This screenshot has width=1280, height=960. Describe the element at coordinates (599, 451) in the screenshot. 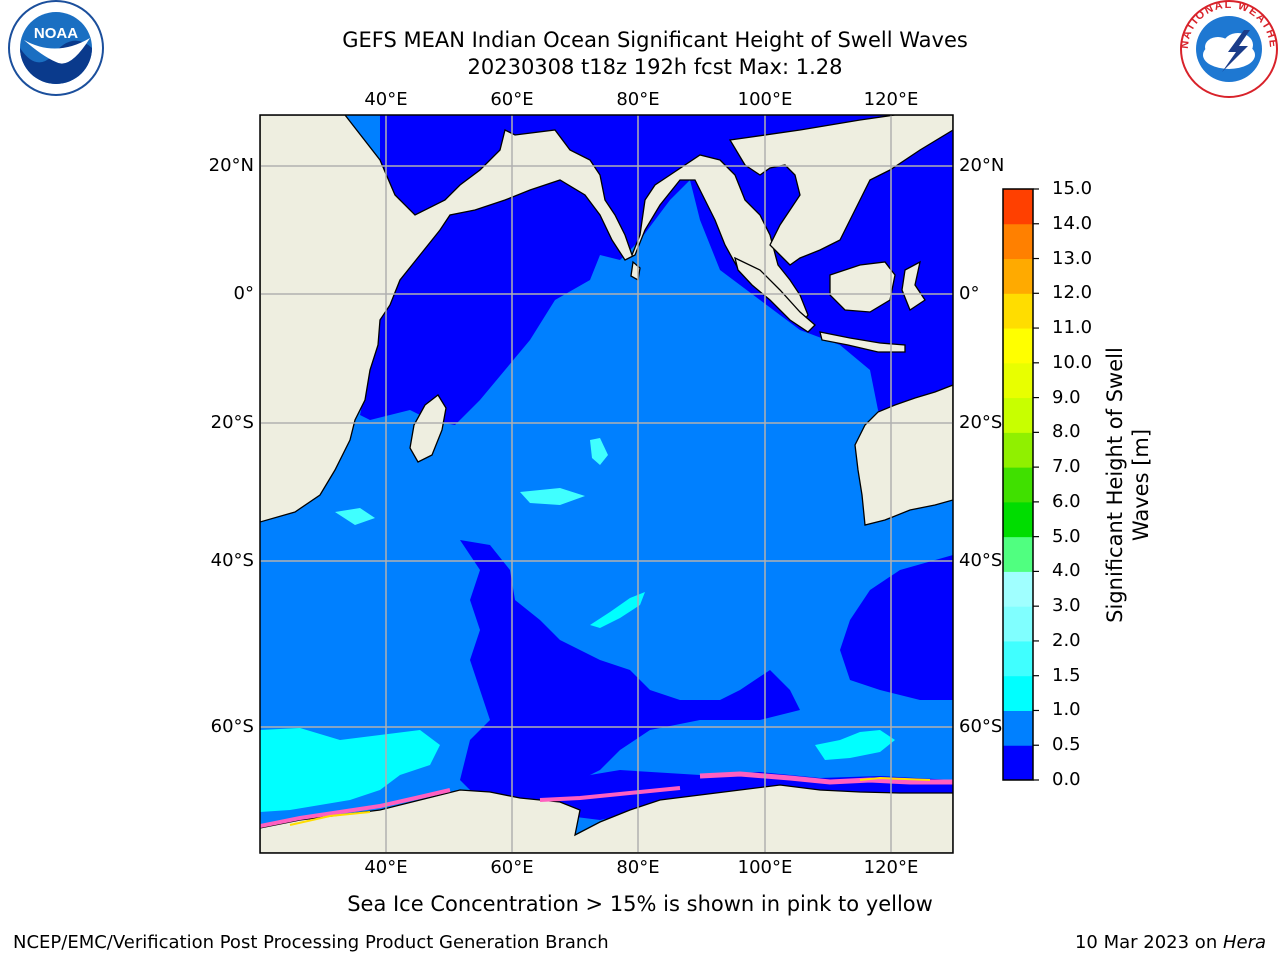

I see `cyan-north-central` at that location.